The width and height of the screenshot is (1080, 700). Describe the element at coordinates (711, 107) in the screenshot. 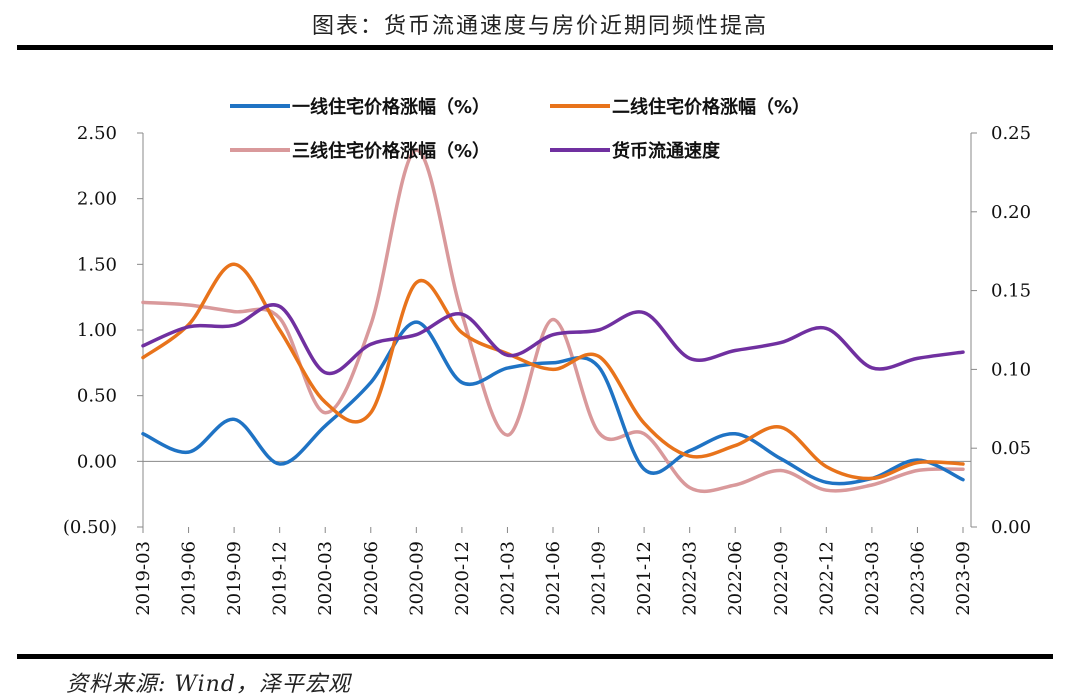

I see `legend-tier2-label: 二线住宅价格涨幅（%）` at that location.